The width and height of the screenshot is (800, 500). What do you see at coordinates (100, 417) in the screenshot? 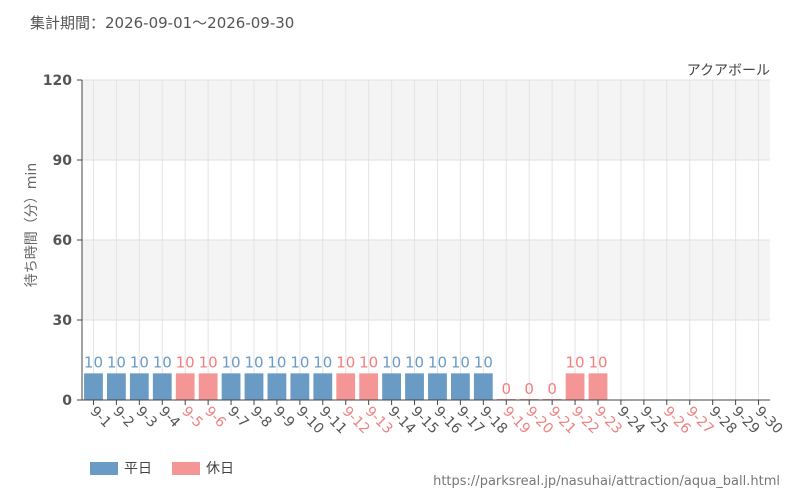
I see `x-tick-label: 9-1` at bounding box center [100, 417].